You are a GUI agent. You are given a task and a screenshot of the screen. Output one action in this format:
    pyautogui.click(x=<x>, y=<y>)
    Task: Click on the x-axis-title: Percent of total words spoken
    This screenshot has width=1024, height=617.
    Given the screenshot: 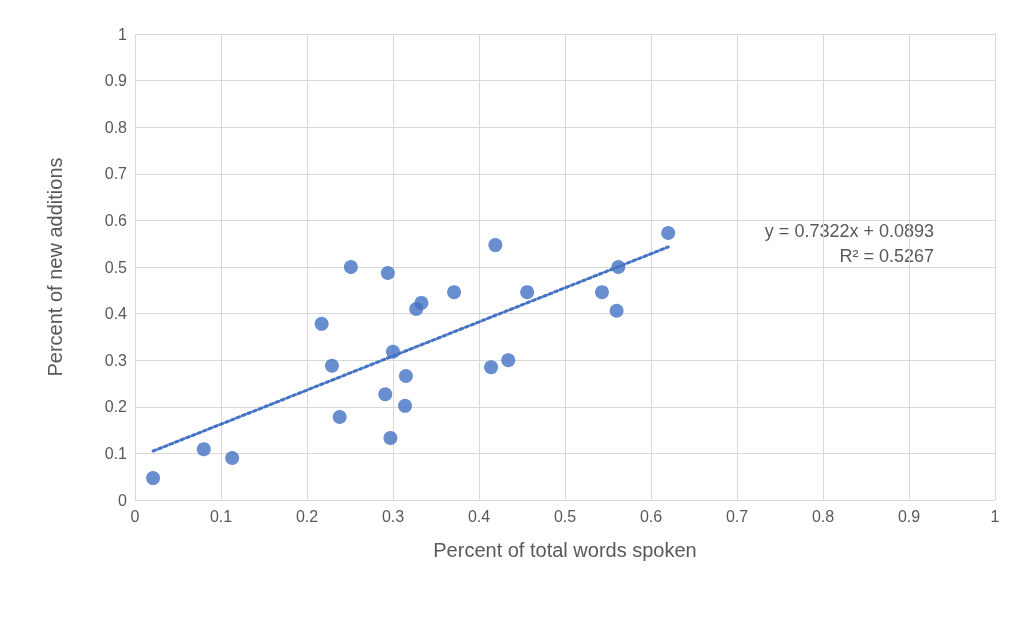 What is the action you would take?
    pyautogui.click(x=565, y=550)
    